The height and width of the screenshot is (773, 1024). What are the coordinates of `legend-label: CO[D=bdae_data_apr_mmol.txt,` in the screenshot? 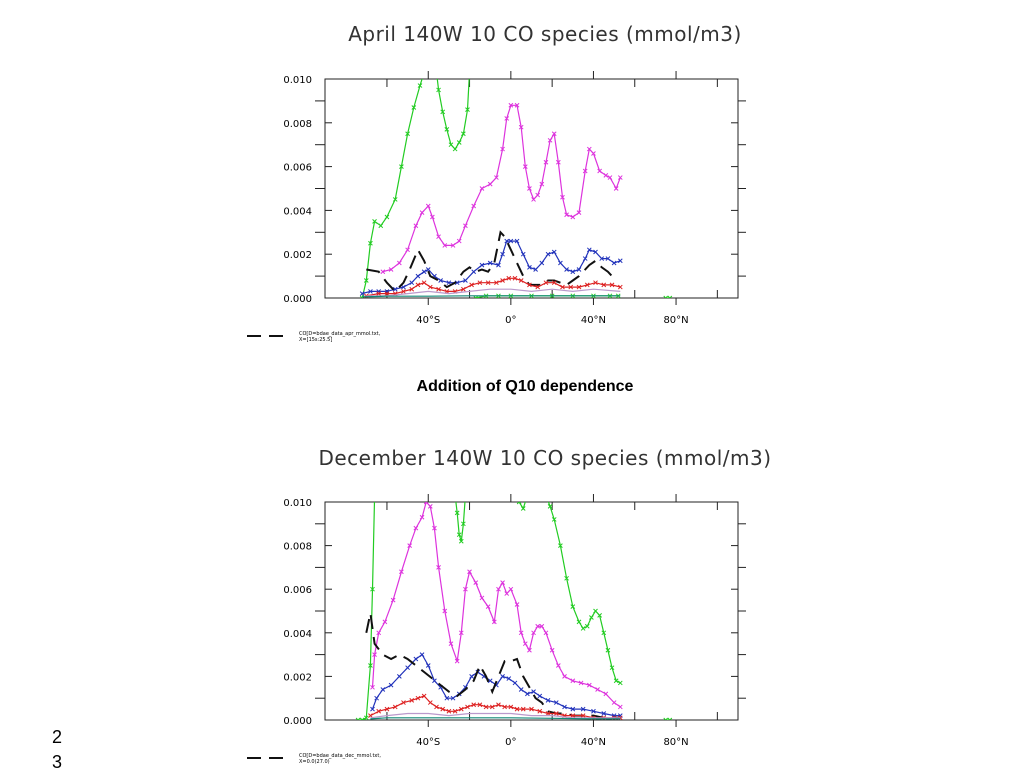 It's located at (340, 334).